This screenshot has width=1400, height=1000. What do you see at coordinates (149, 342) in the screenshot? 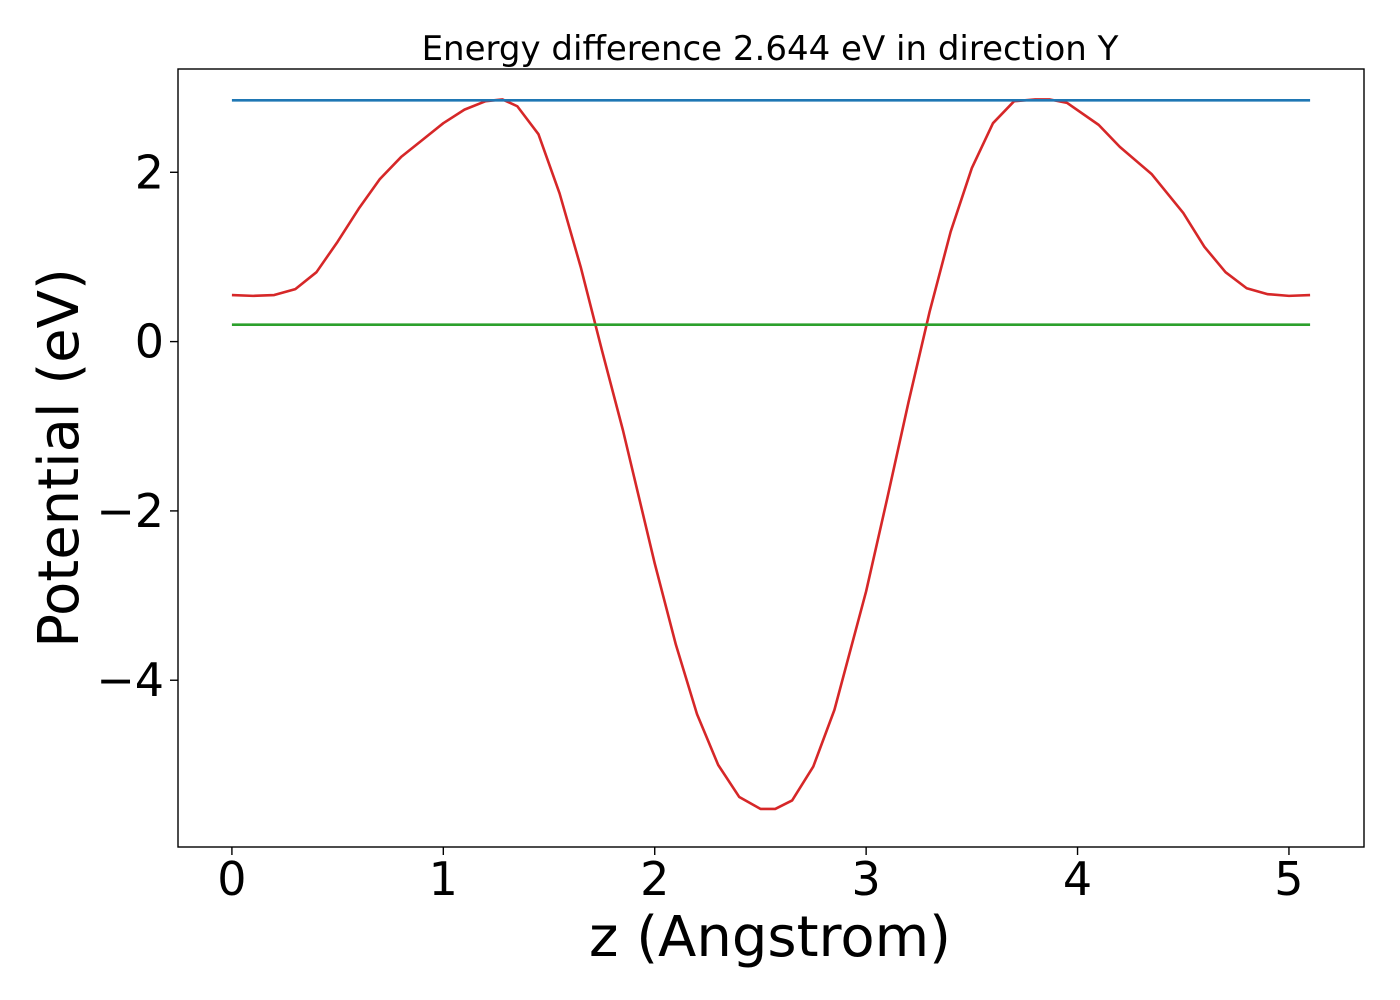
I see `y-tick-label: 0` at bounding box center [149, 342].